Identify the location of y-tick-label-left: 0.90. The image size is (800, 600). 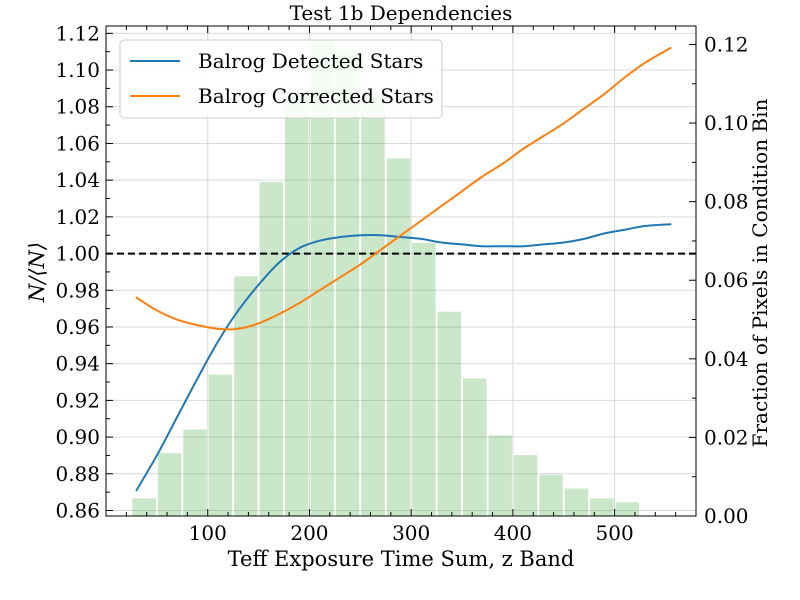
(77, 437).